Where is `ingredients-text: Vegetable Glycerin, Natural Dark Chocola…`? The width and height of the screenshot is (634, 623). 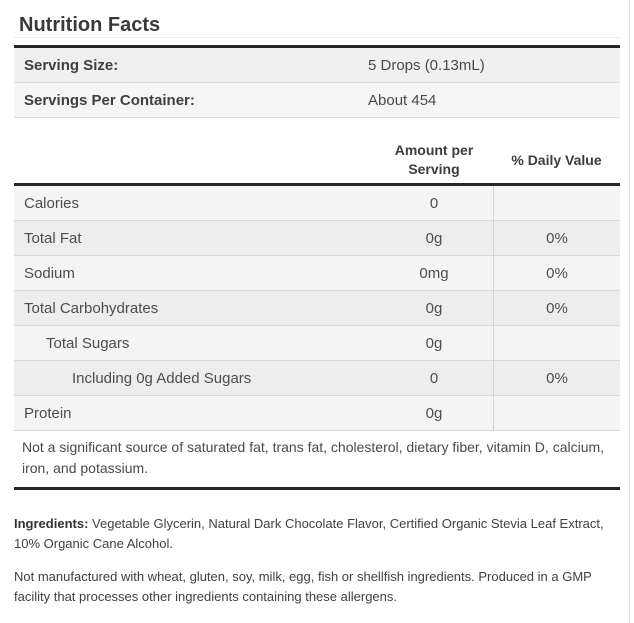
ingredients-text: Vegetable Glycerin, Natural Dark Chocola… is located at coordinates (309, 533).